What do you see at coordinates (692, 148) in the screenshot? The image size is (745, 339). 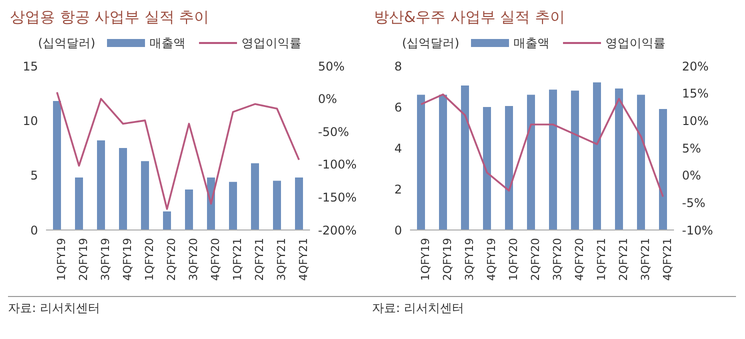 I see `y2-tick-label: 5%` at bounding box center [692, 148].